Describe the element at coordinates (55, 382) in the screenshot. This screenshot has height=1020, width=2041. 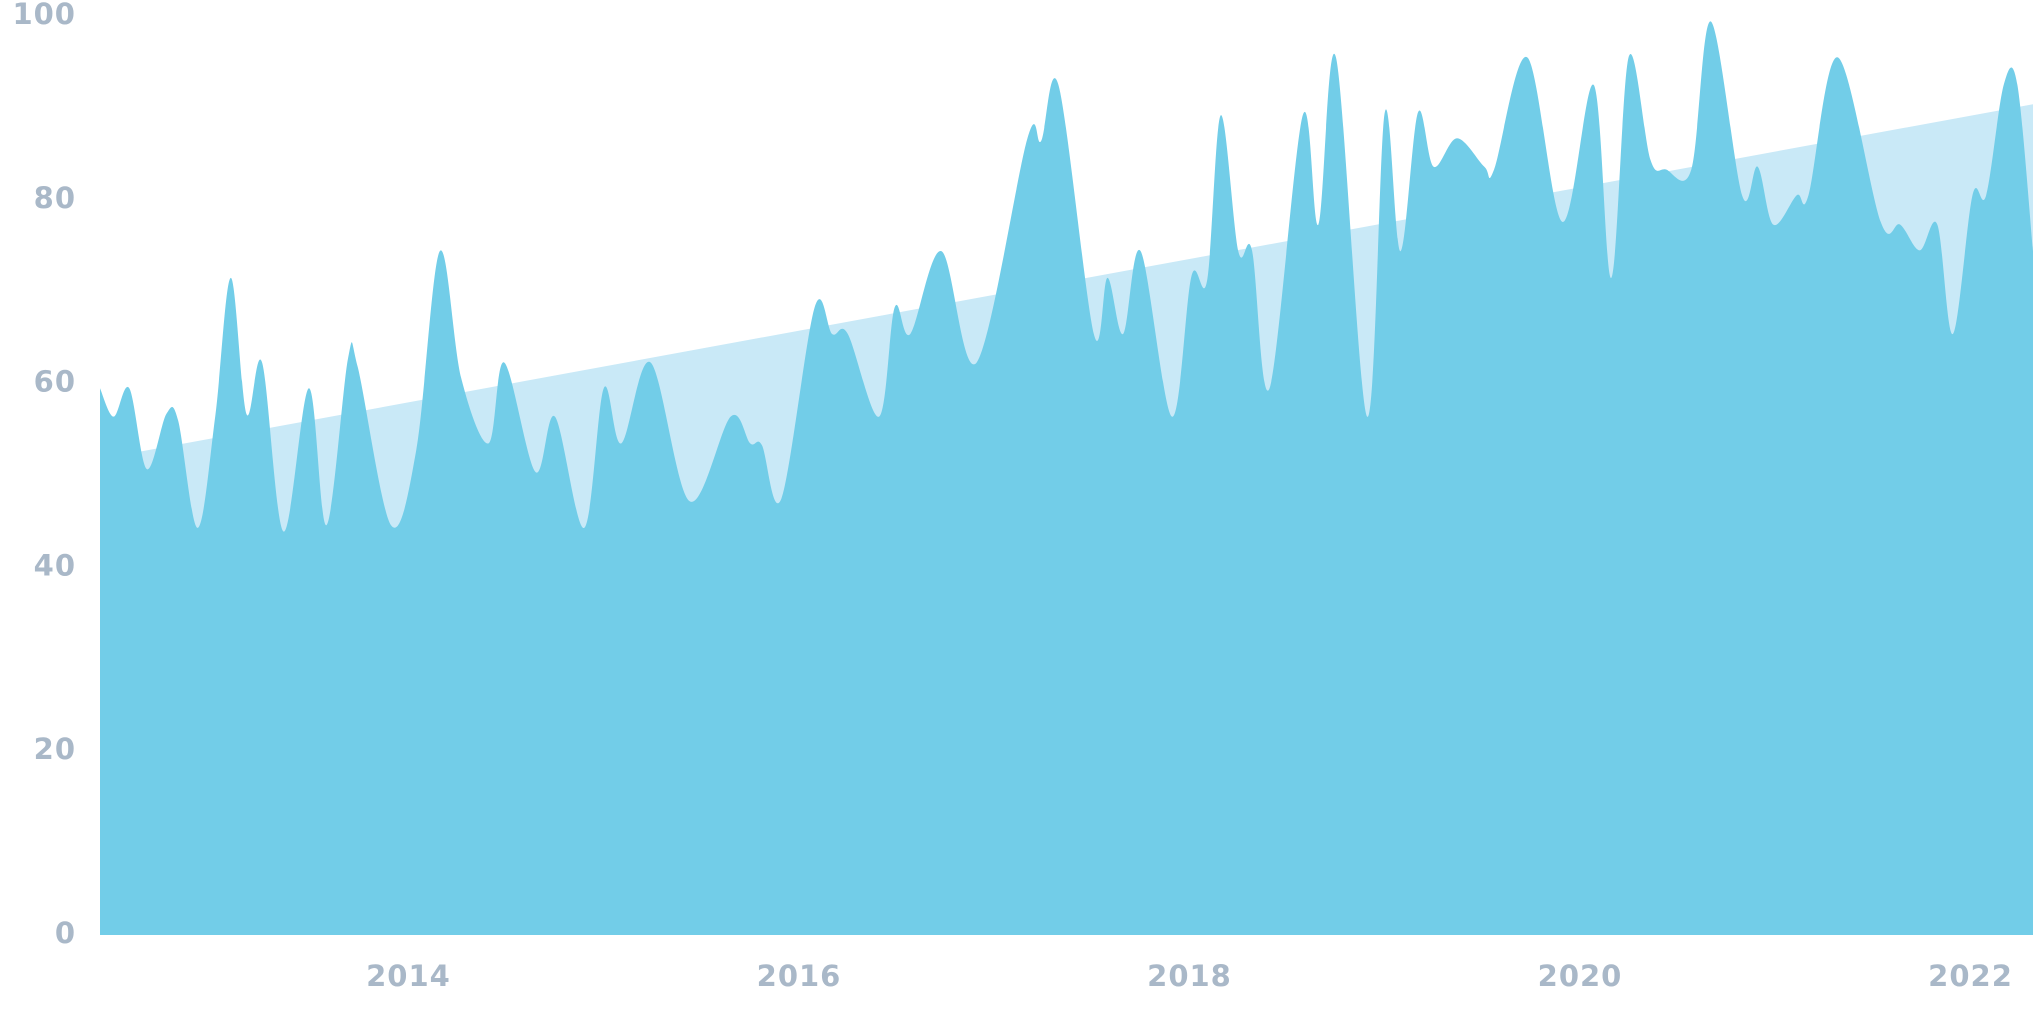
I see `y-tick-label: 60` at that location.